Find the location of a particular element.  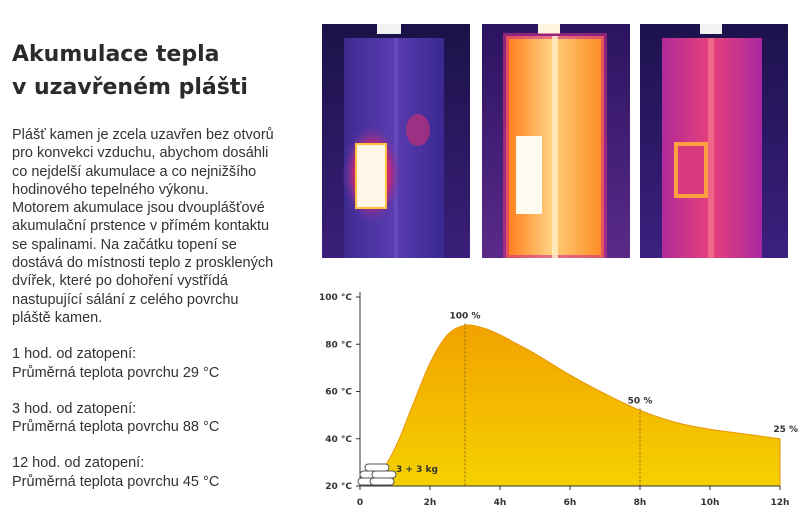

x-tick-label: 6h is located at coordinates (570, 503).